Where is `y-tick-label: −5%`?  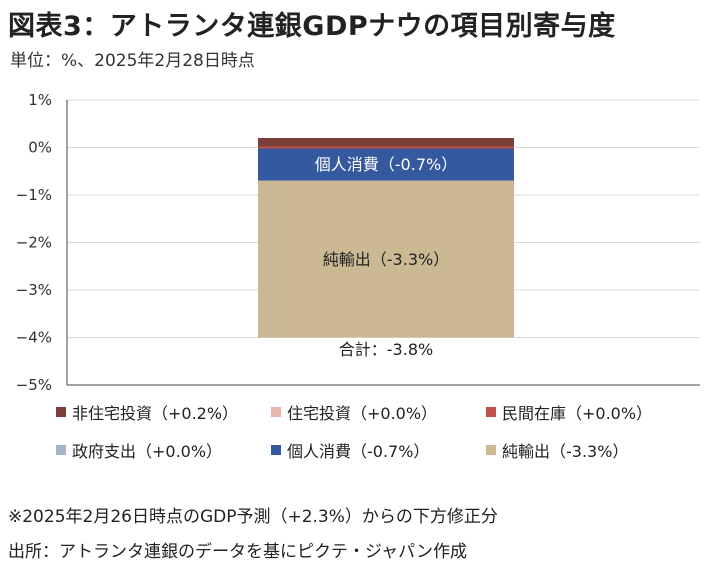 y-tick-label: −5% is located at coordinates (34, 385).